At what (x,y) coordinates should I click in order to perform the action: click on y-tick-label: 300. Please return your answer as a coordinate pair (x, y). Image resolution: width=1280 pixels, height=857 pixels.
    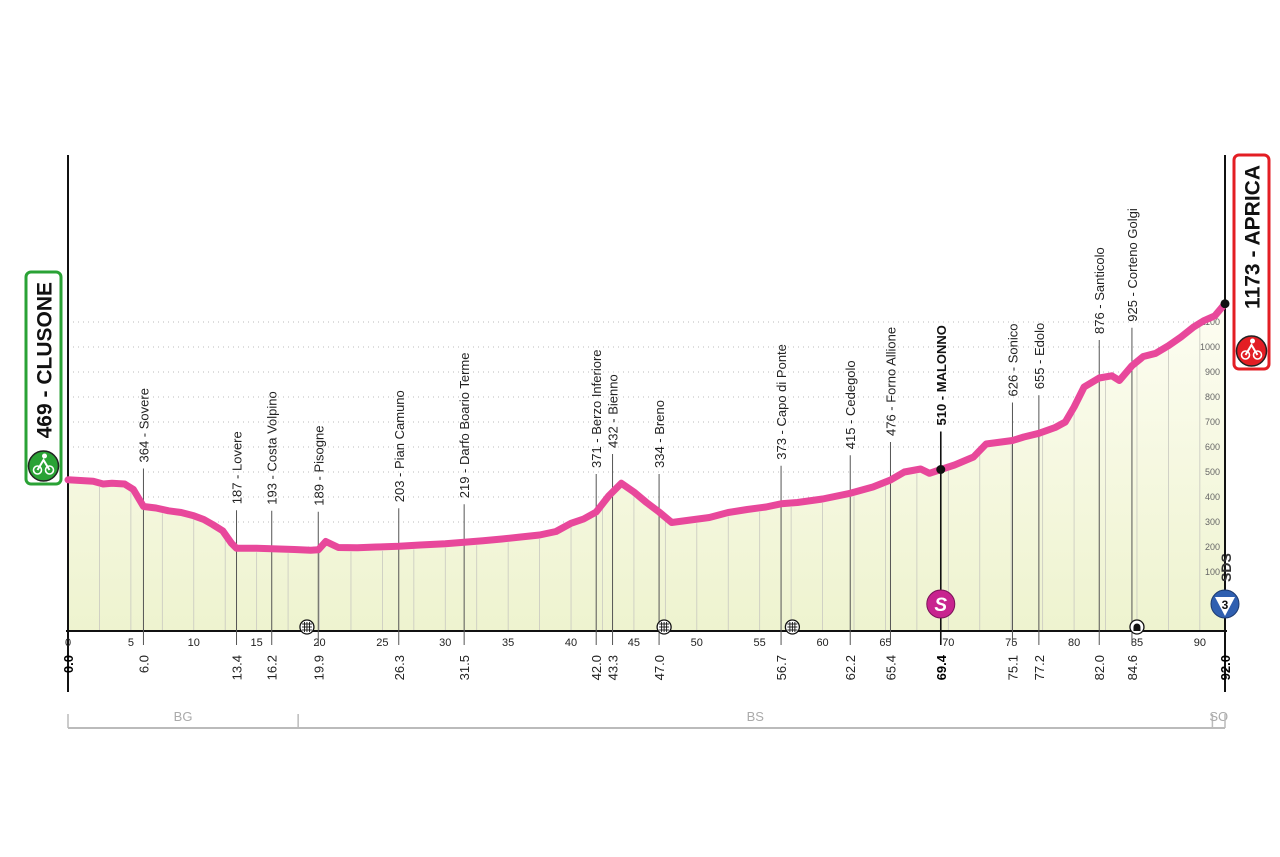
    Looking at the image, I should click on (1212, 522).